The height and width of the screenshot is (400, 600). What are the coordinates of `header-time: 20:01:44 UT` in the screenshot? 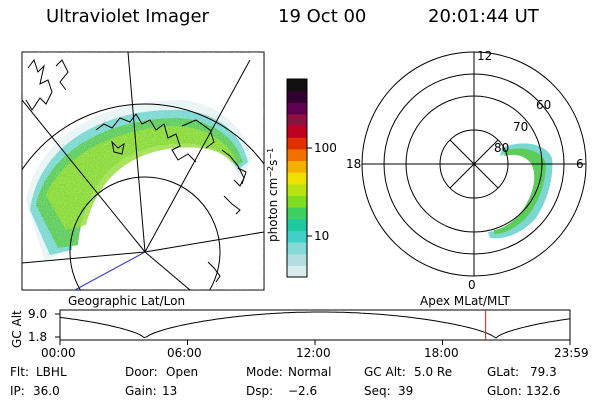 It's located at (483, 16).